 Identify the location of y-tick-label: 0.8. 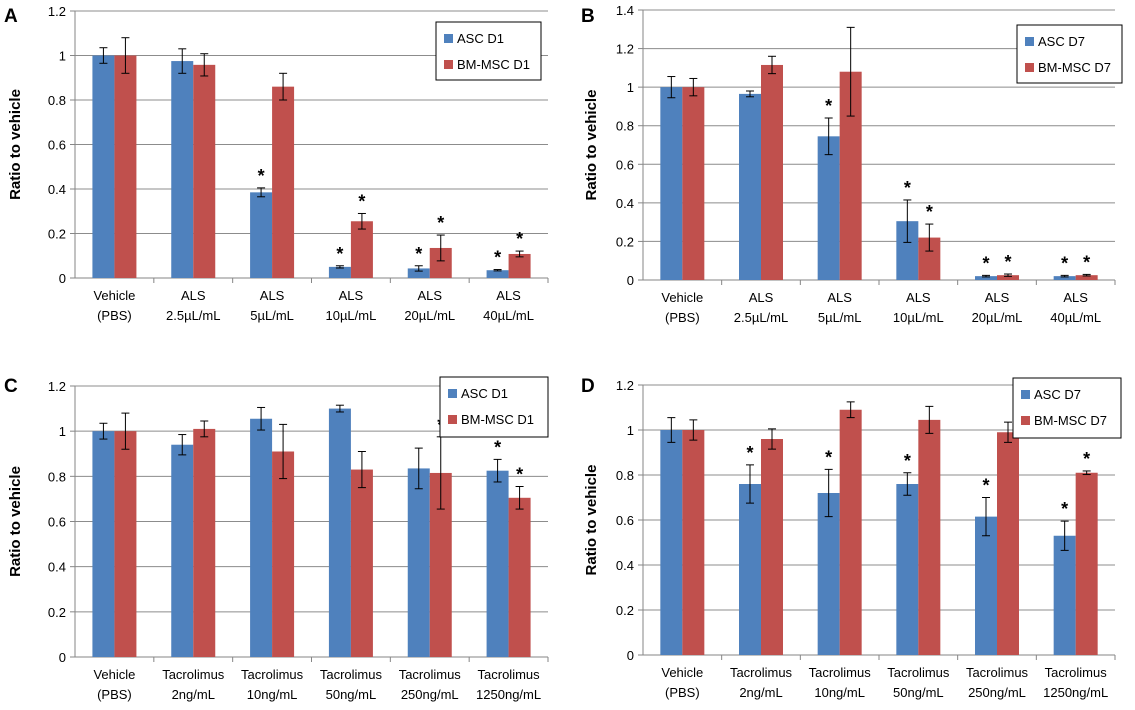
(625, 475).